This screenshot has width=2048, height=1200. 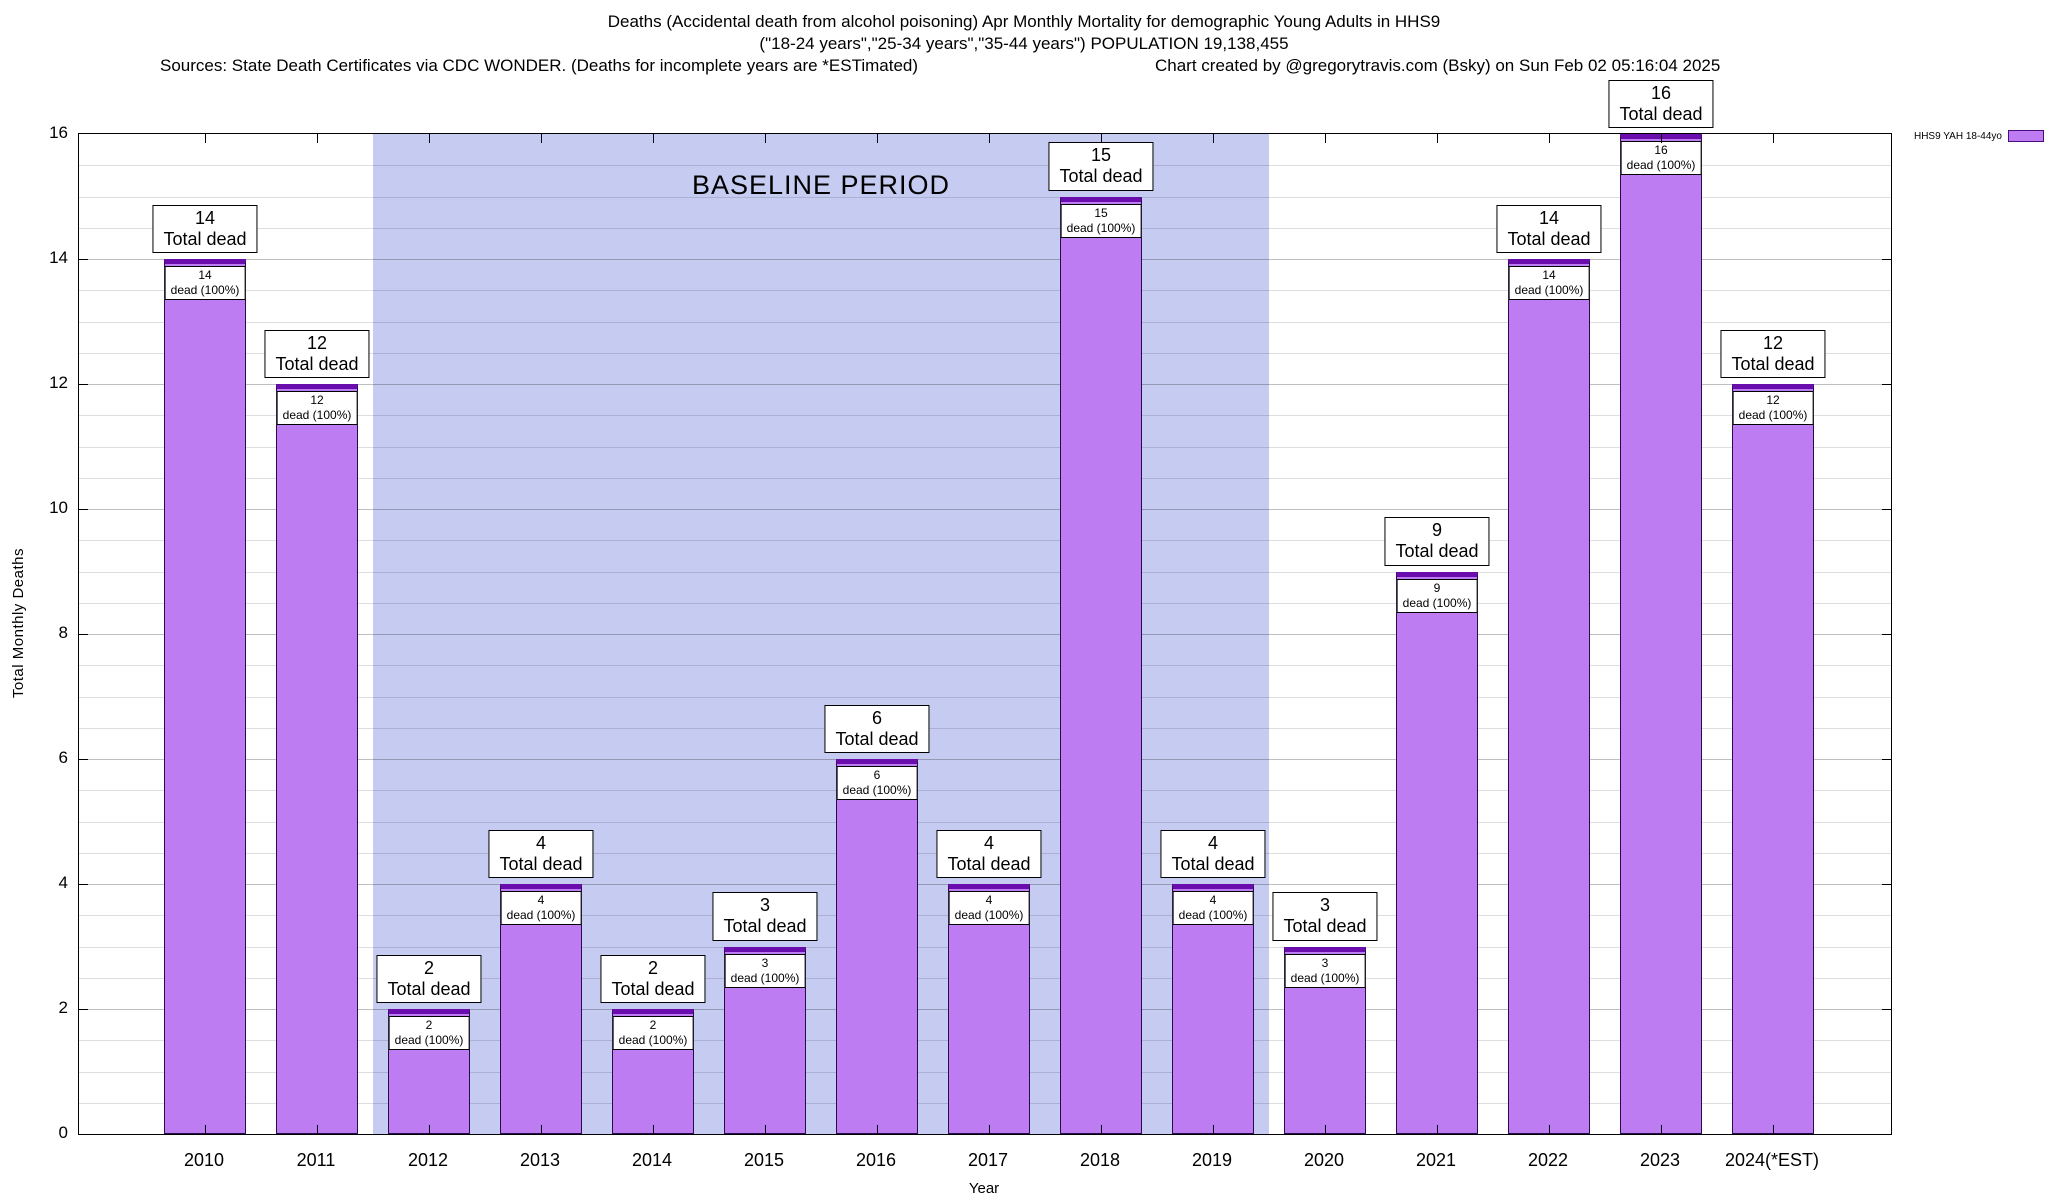 I want to click on bar-2023, so click(x=1661, y=634).